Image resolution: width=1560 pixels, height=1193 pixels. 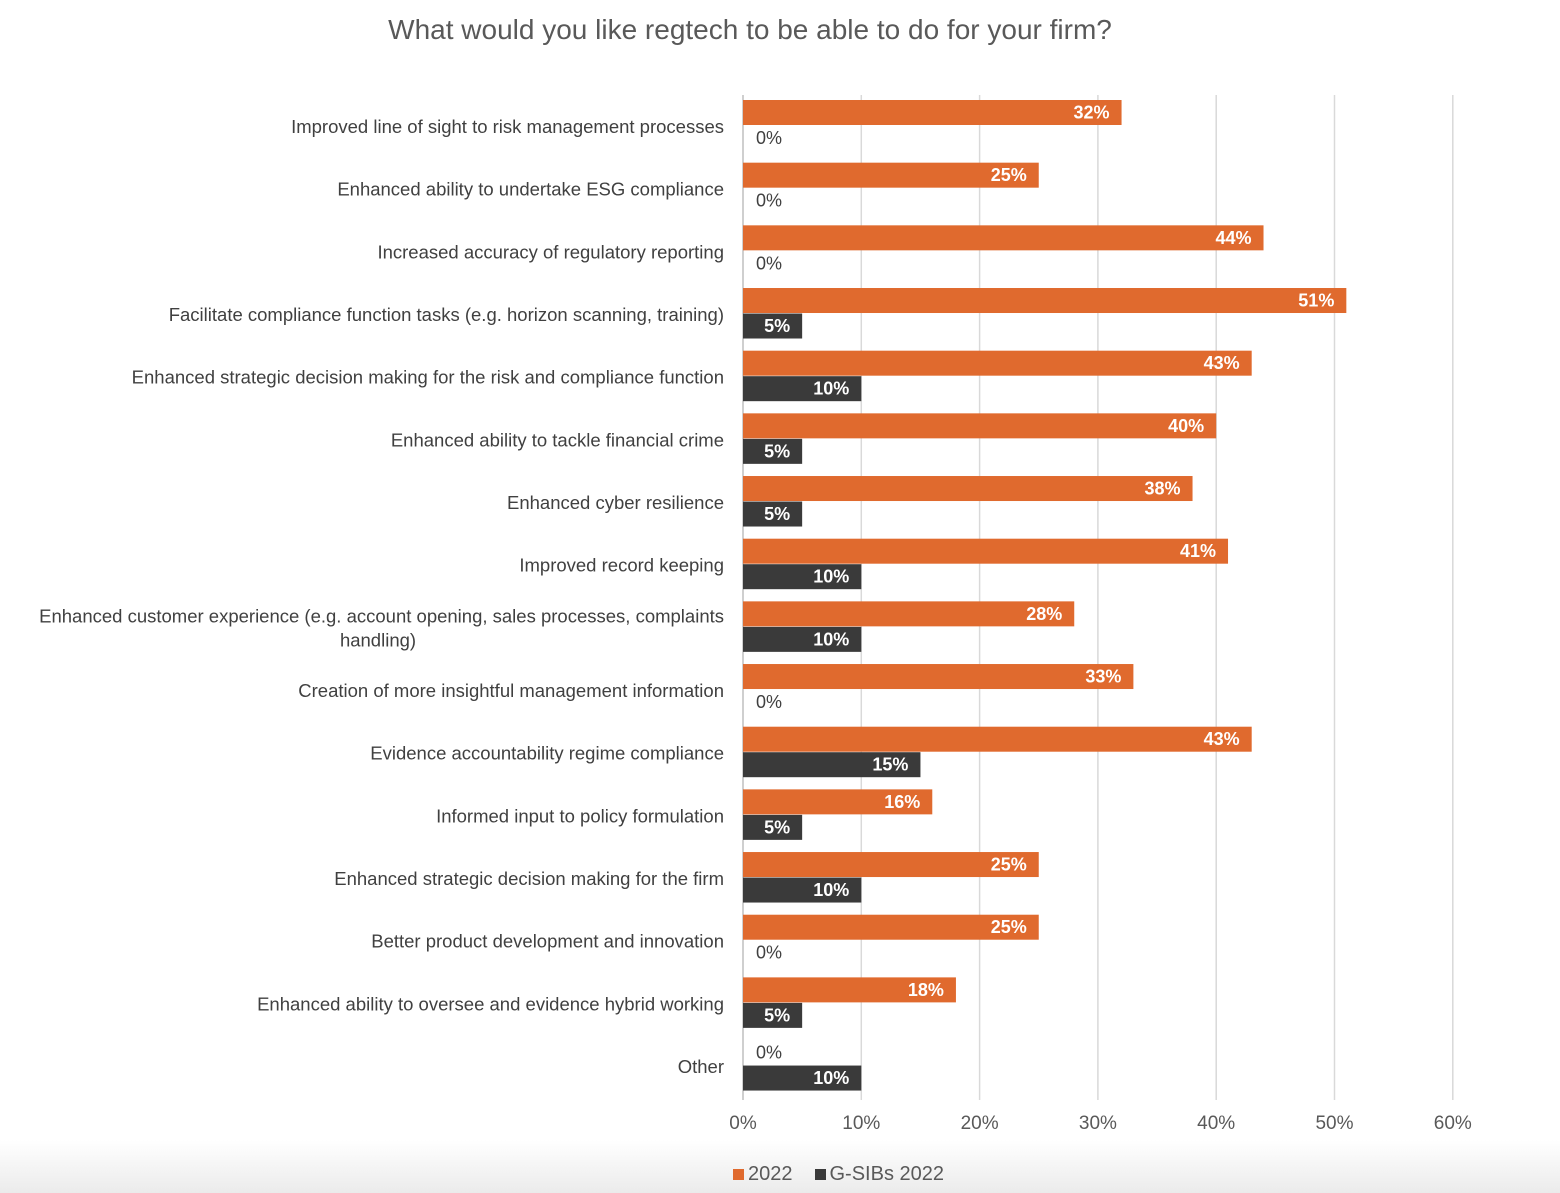 What do you see at coordinates (1233, 238) in the screenshot?
I see `data-label: 44%` at bounding box center [1233, 238].